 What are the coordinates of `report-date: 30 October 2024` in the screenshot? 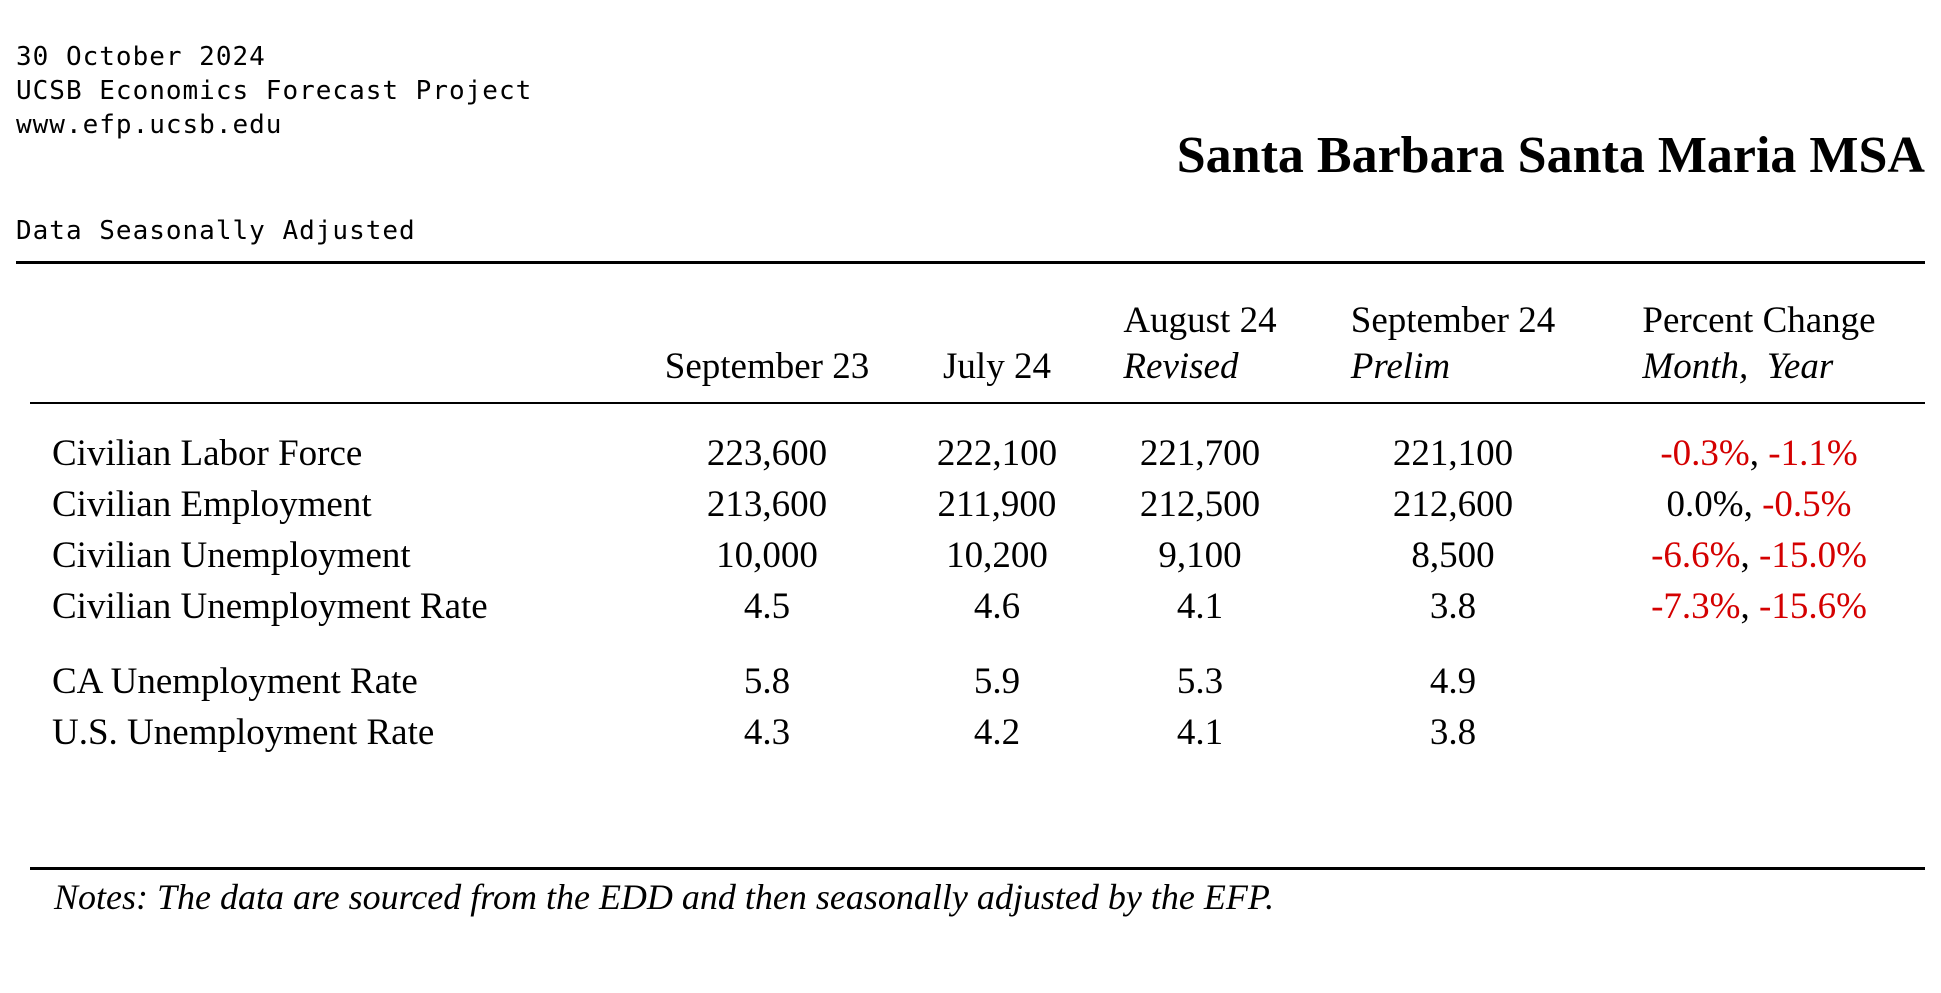 It's located at (141, 57).